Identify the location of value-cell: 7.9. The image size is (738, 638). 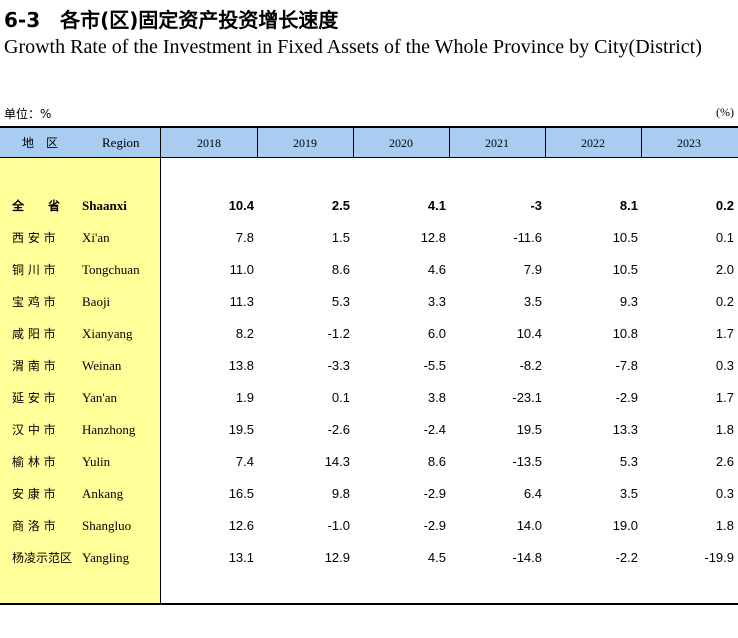
(532, 269).